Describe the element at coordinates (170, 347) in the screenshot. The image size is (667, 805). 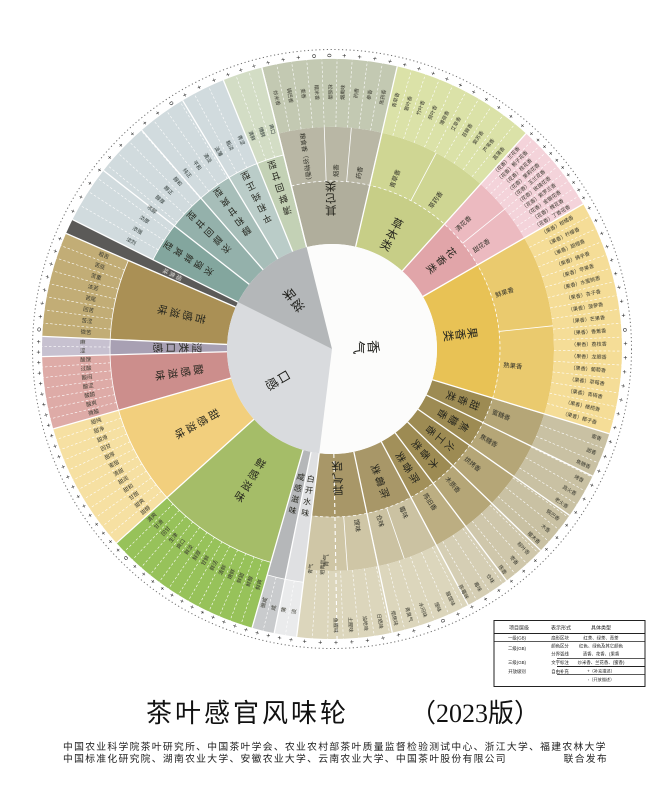
I see `svg-text: 口` at that location.